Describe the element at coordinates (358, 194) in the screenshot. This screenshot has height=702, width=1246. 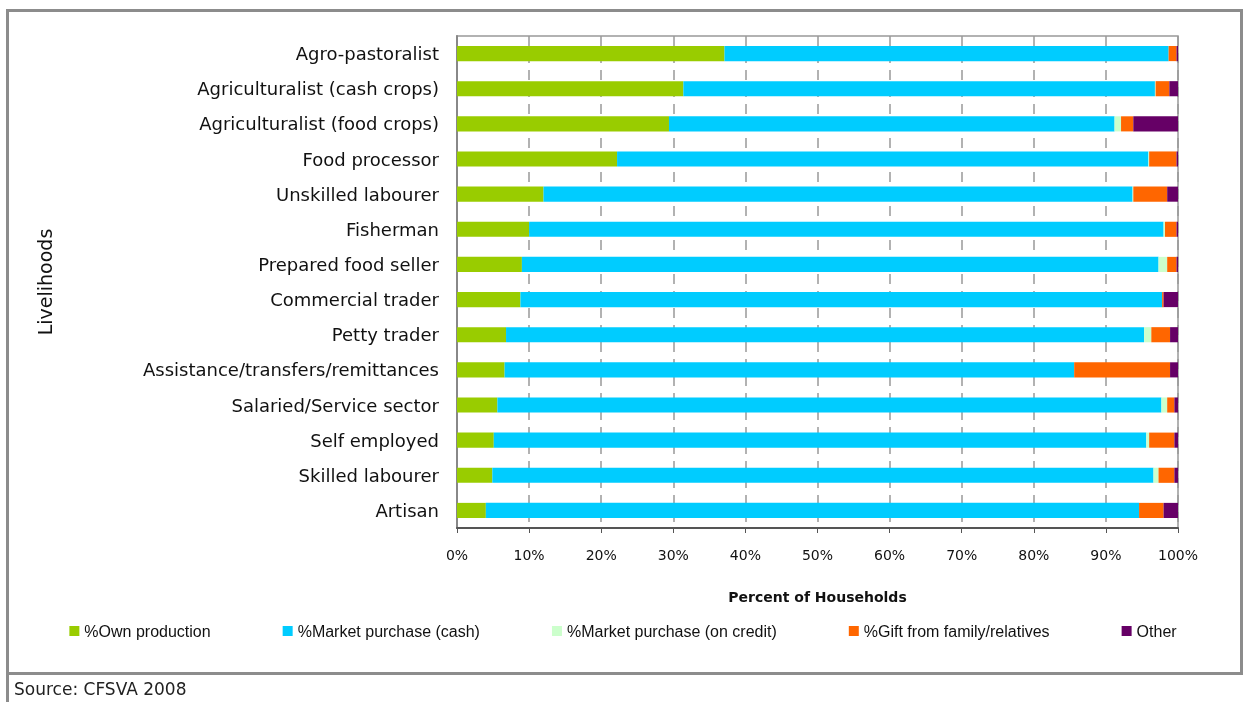
I see `y-tick-label: Unskilled labourer` at that location.